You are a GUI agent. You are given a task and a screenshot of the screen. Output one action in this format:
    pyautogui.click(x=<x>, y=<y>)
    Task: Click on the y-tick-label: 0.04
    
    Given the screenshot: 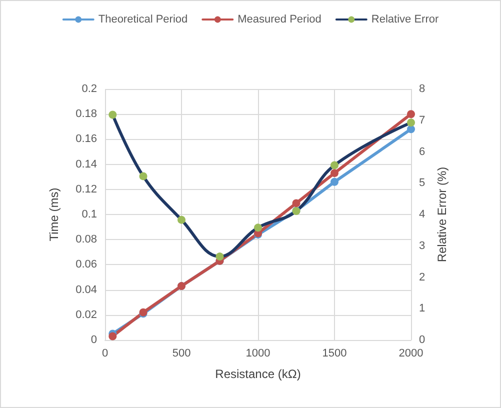 What is the action you would take?
    pyautogui.click(x=86, y=290)
    